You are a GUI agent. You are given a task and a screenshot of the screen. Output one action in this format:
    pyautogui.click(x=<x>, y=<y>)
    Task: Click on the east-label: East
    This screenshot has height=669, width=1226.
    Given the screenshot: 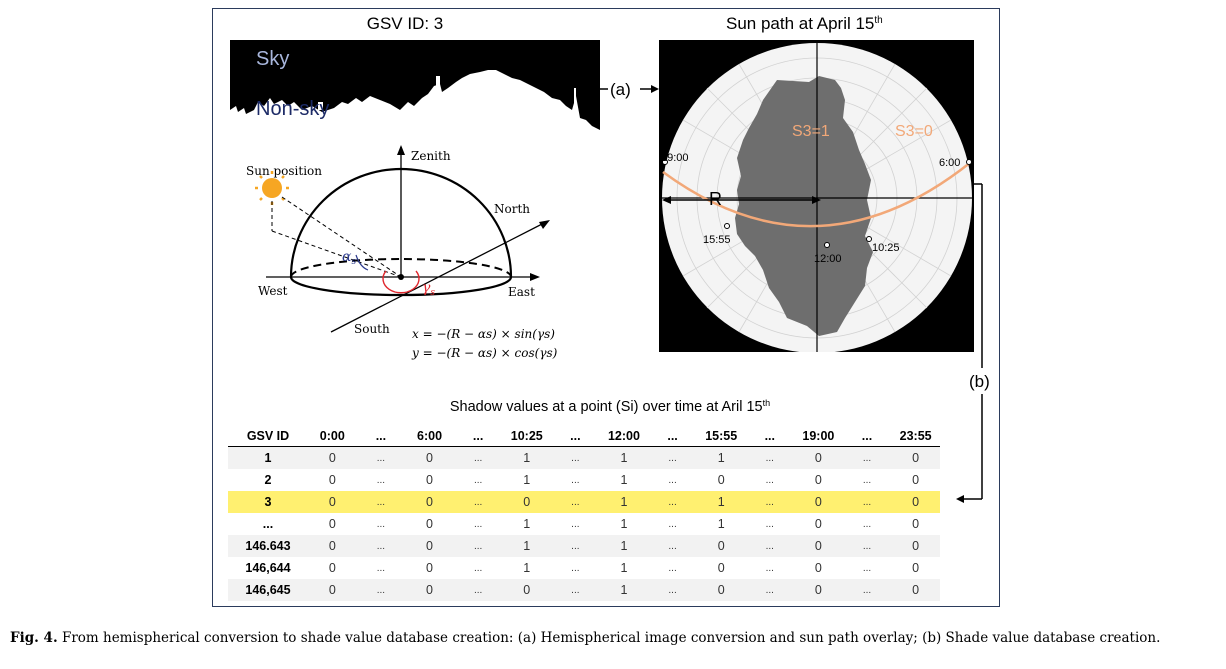 What is the action you would take?
    pyautogui.click(x=521, y=292)
    